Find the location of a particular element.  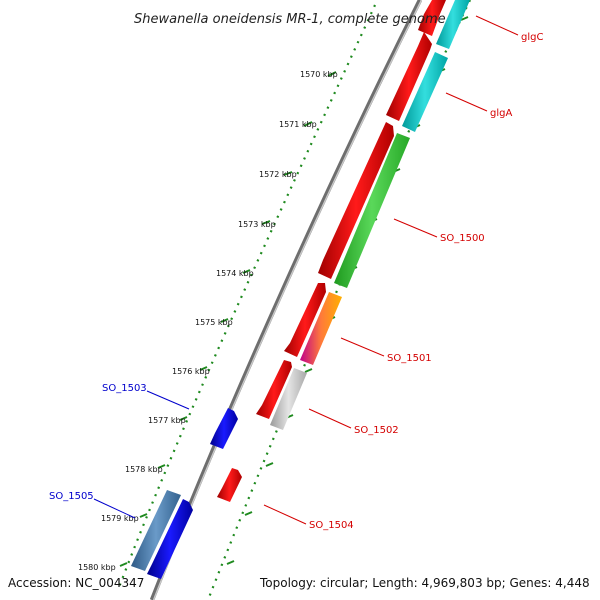

tick-label: 1575 kbp is located at coordinates (214, 322).